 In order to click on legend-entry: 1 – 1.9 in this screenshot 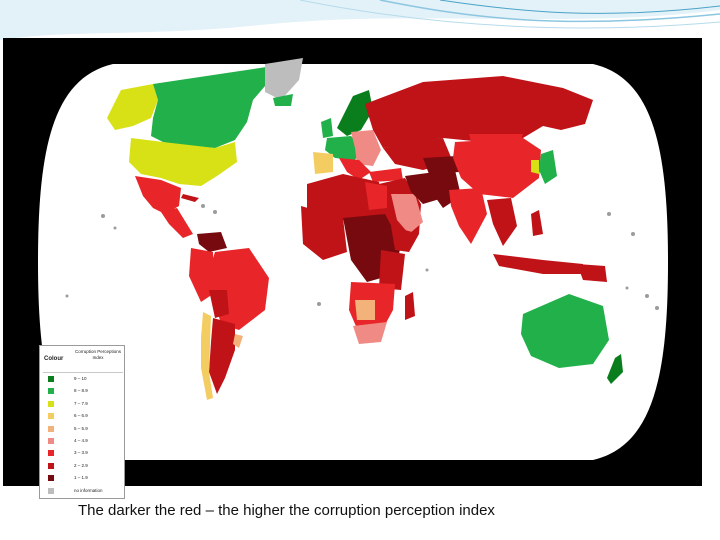, I will do `click(85, 477)`.